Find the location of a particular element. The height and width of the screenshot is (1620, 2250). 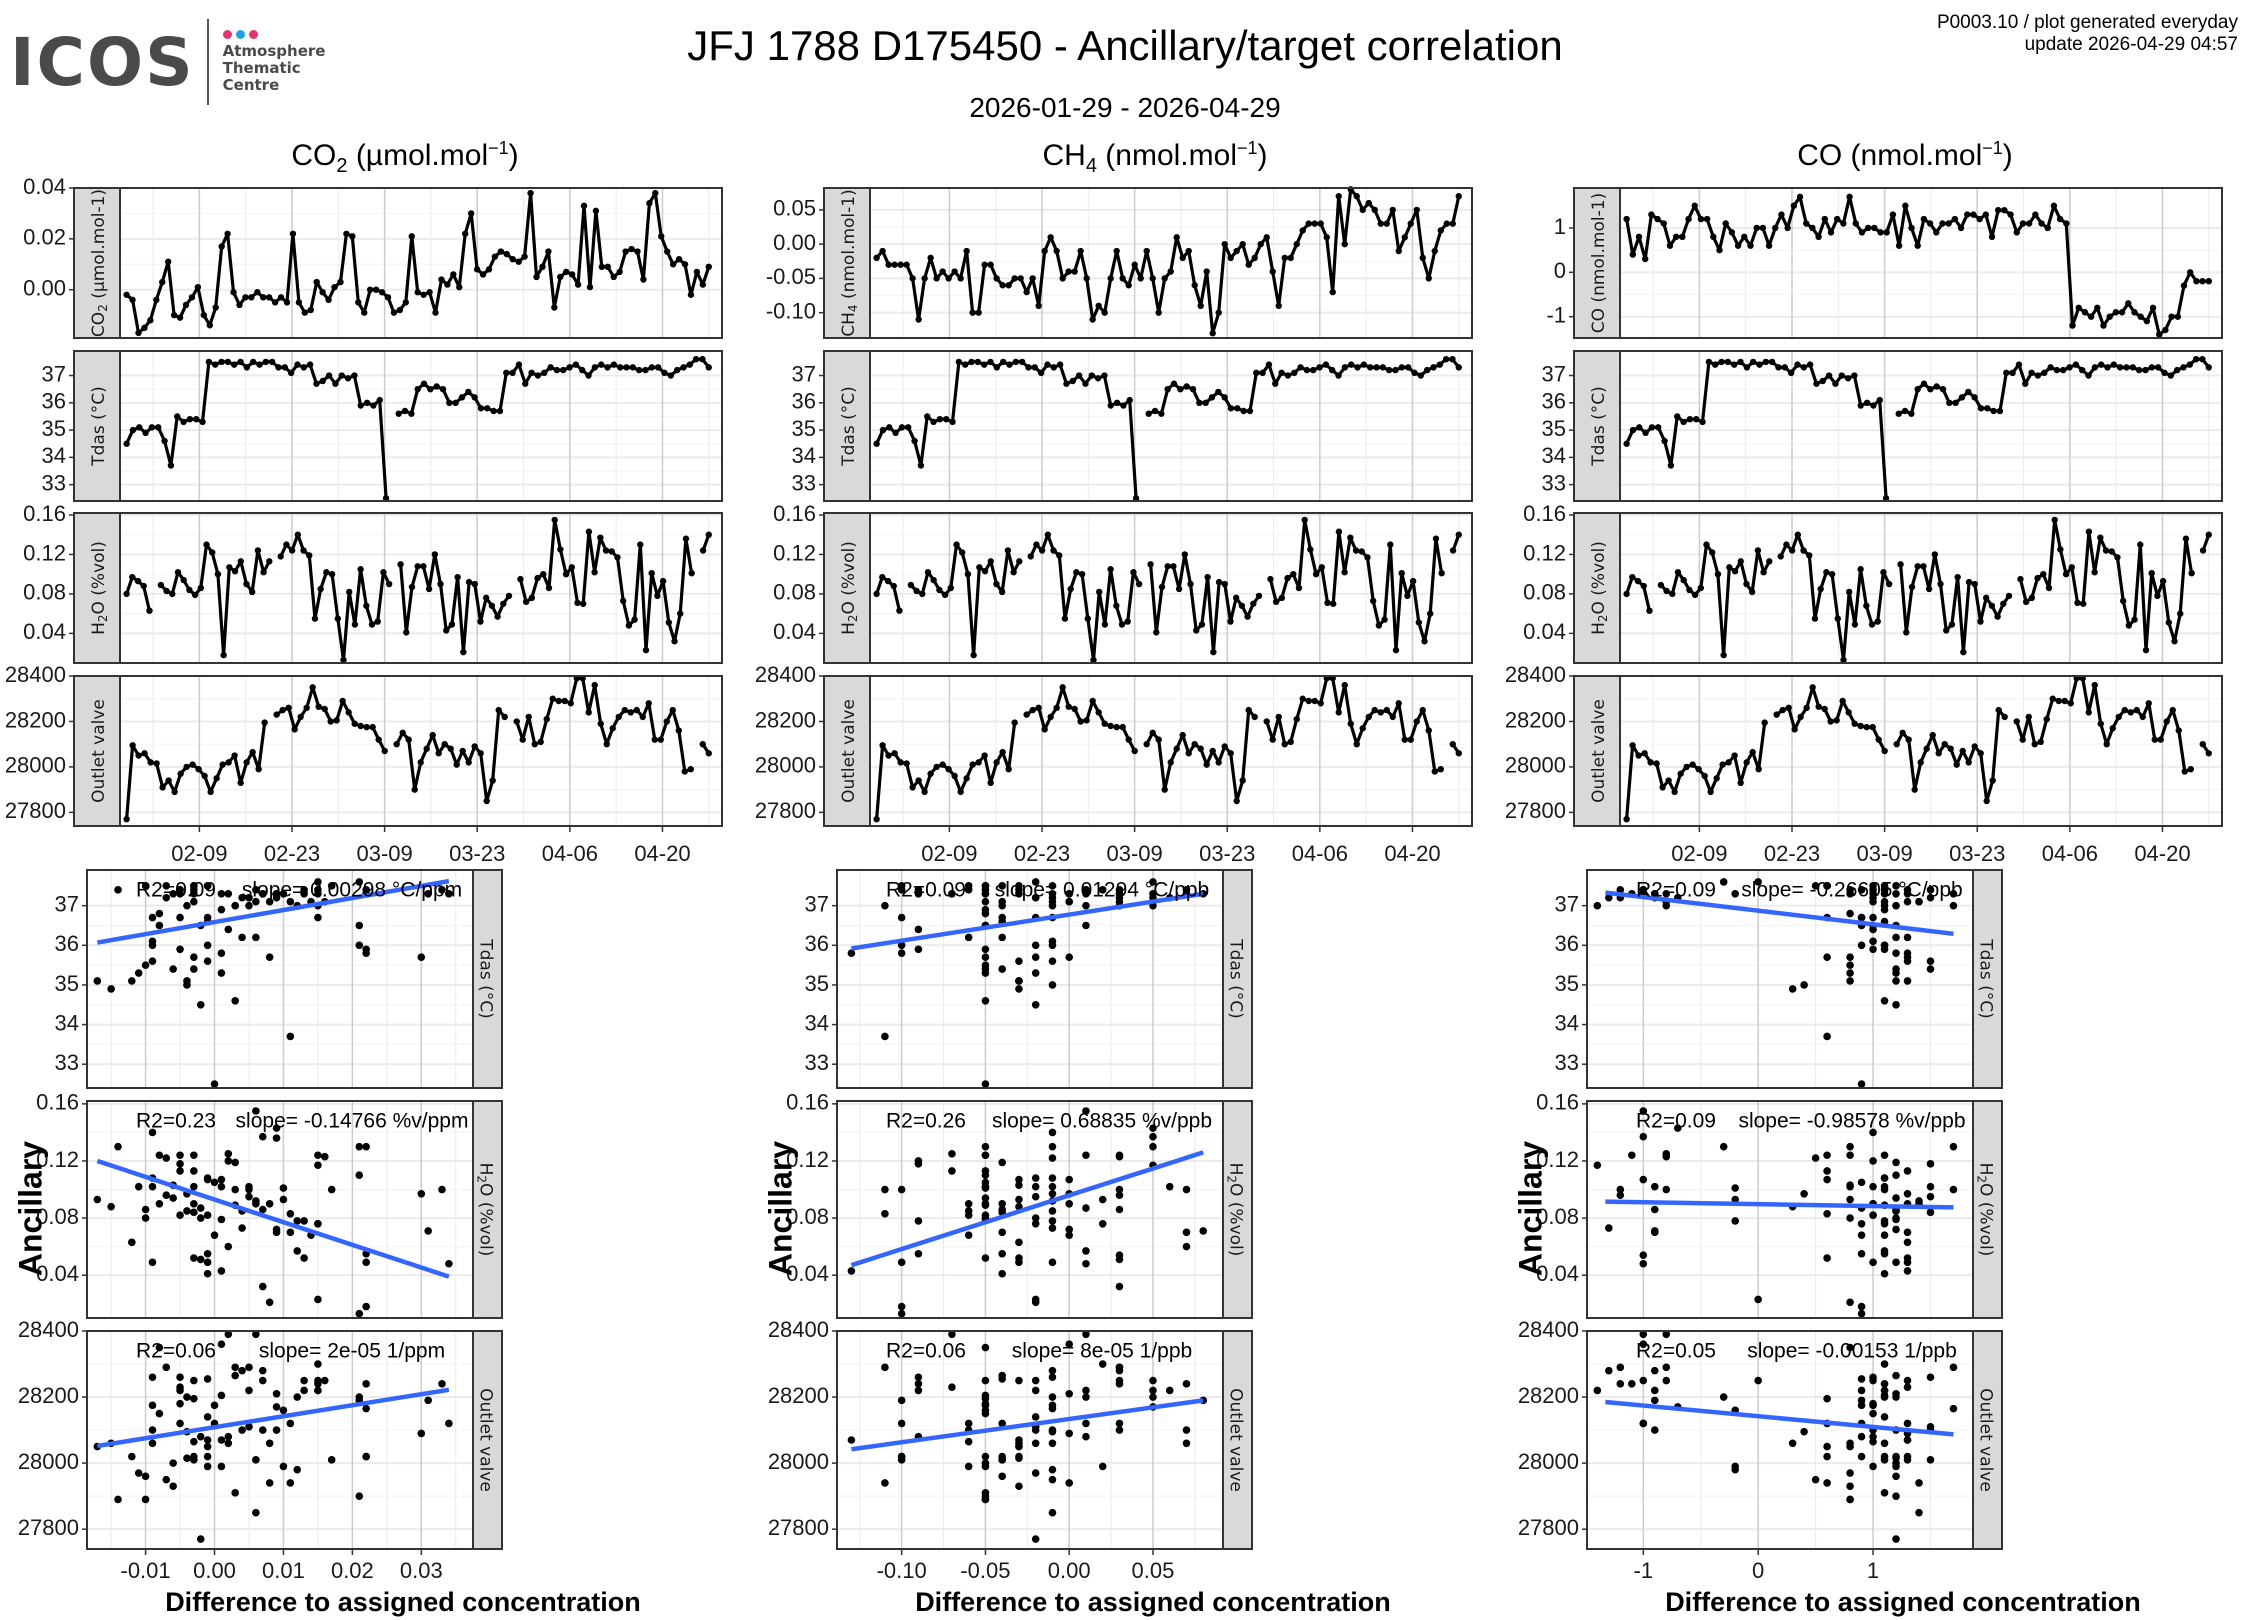

slope-annotation: slope= 0.00298 °C/ppm is located at coordinates (352, 890).